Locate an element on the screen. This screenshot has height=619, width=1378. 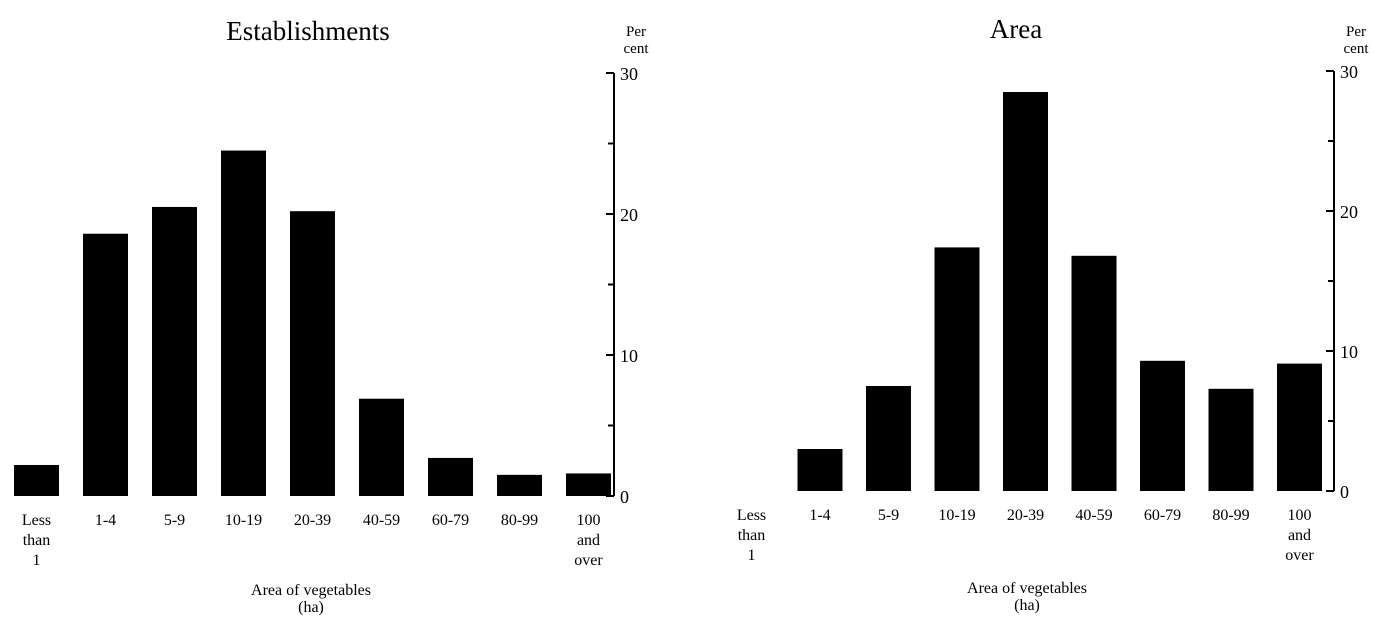
category-label-area-6: 60-79 is located at coordinates (1162, 515).